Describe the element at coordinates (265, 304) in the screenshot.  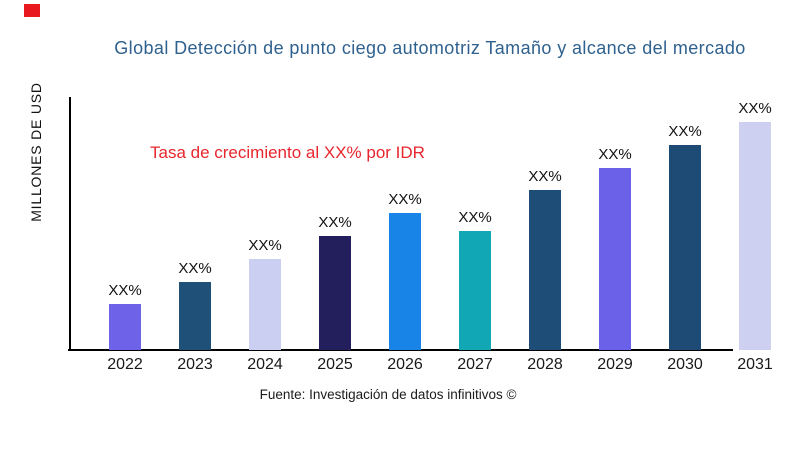
I see `bar-2024` at that location.